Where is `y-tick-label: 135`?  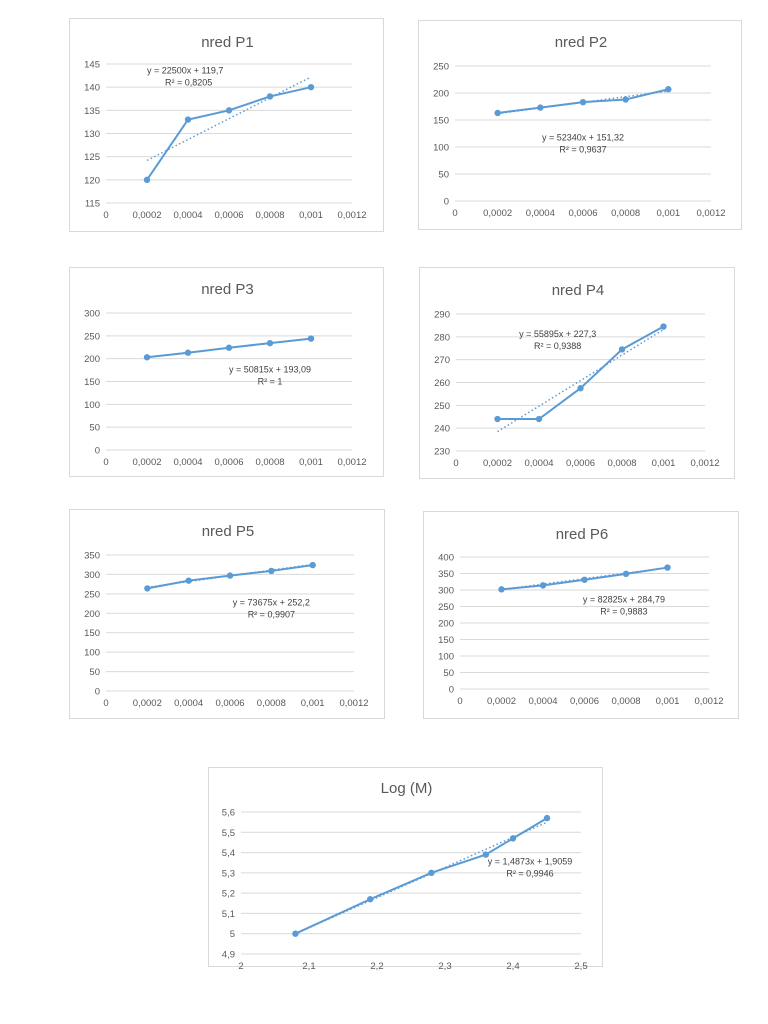
y-tick-label: 135 is located at coordinates (92, 111).